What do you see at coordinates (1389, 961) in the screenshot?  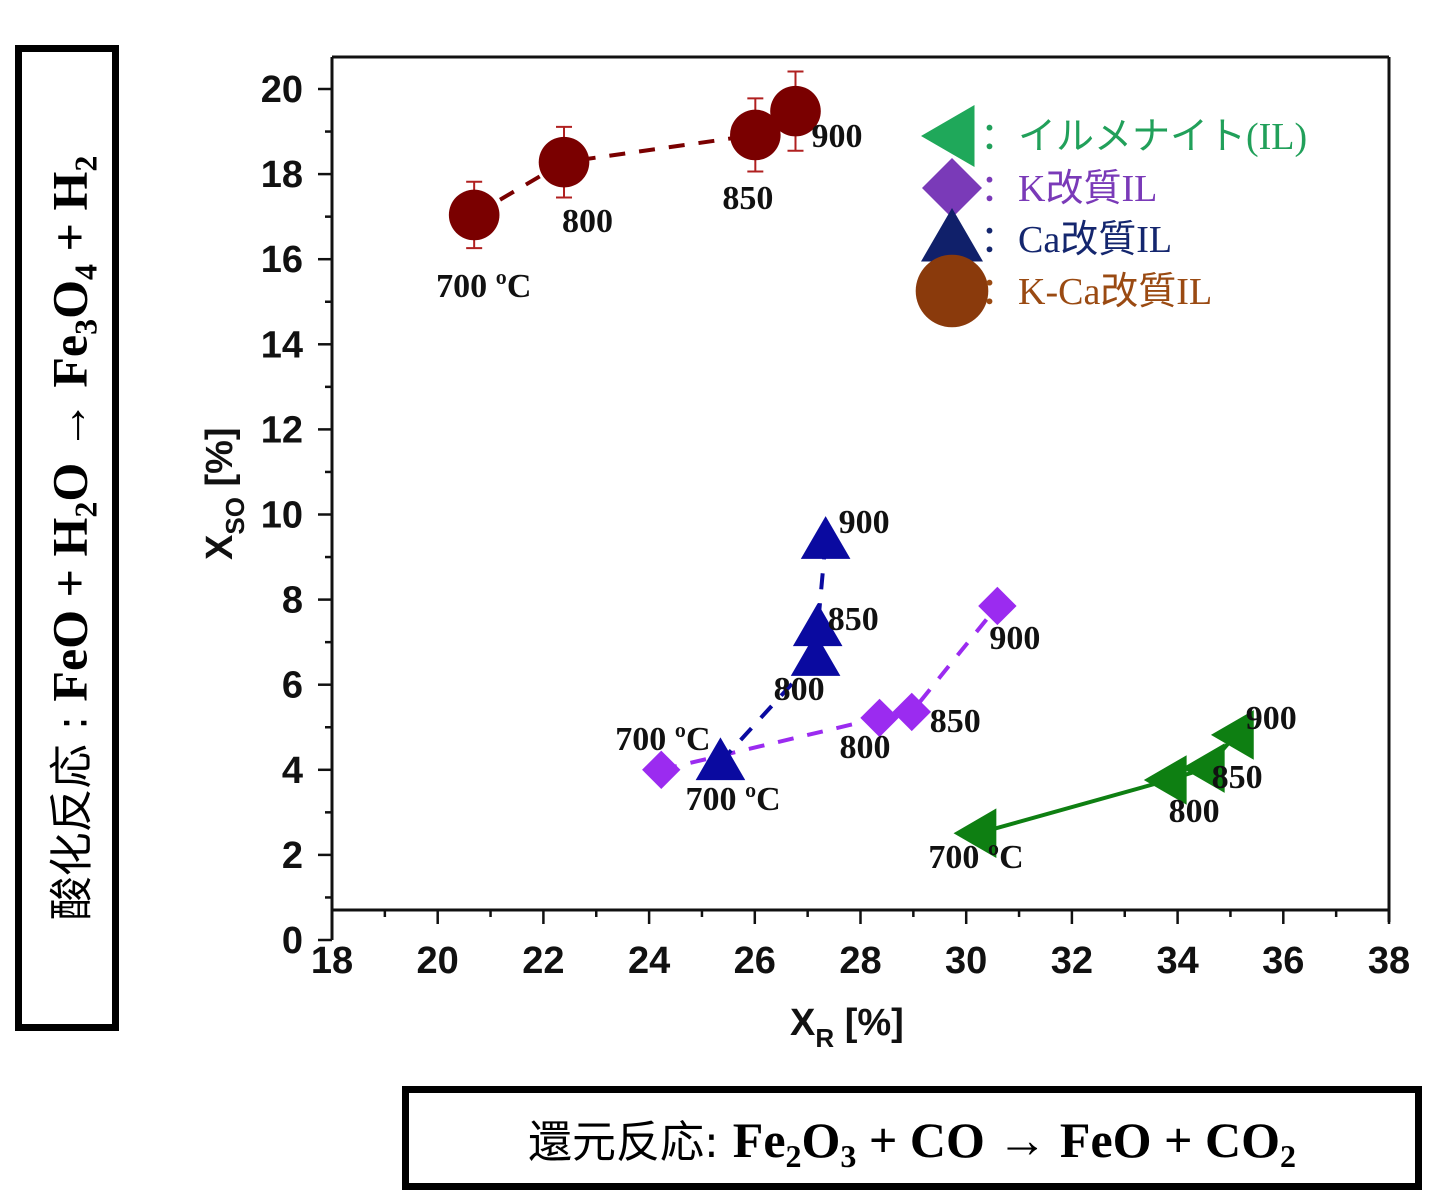 I see `x-tick-label: 38` at bounding box center [1389, 961].